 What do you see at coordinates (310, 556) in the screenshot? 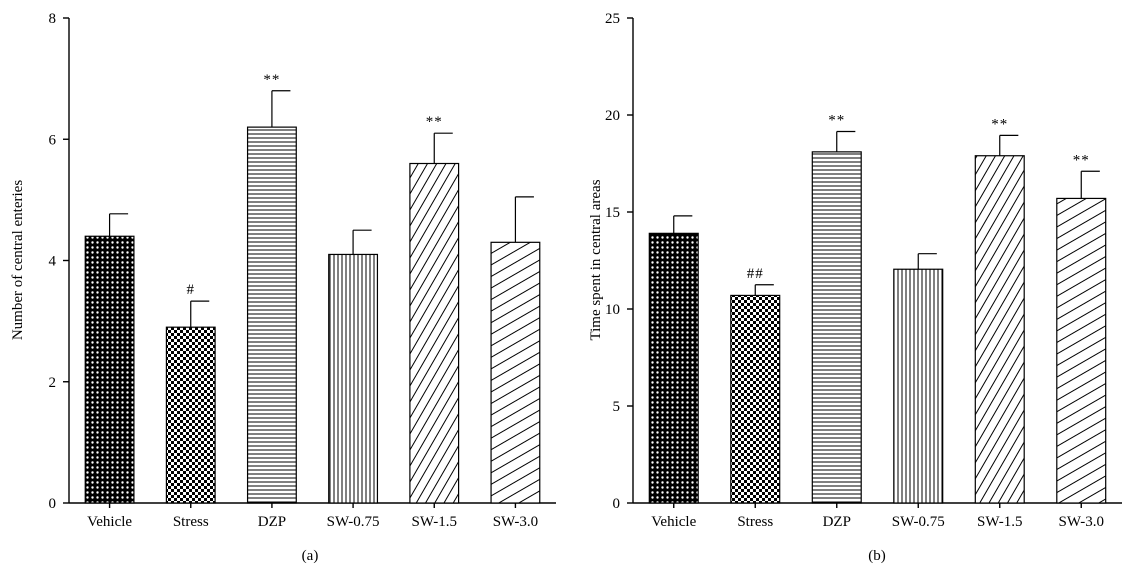
I see `panel-label: (a)` at bounding box center [310, 556].